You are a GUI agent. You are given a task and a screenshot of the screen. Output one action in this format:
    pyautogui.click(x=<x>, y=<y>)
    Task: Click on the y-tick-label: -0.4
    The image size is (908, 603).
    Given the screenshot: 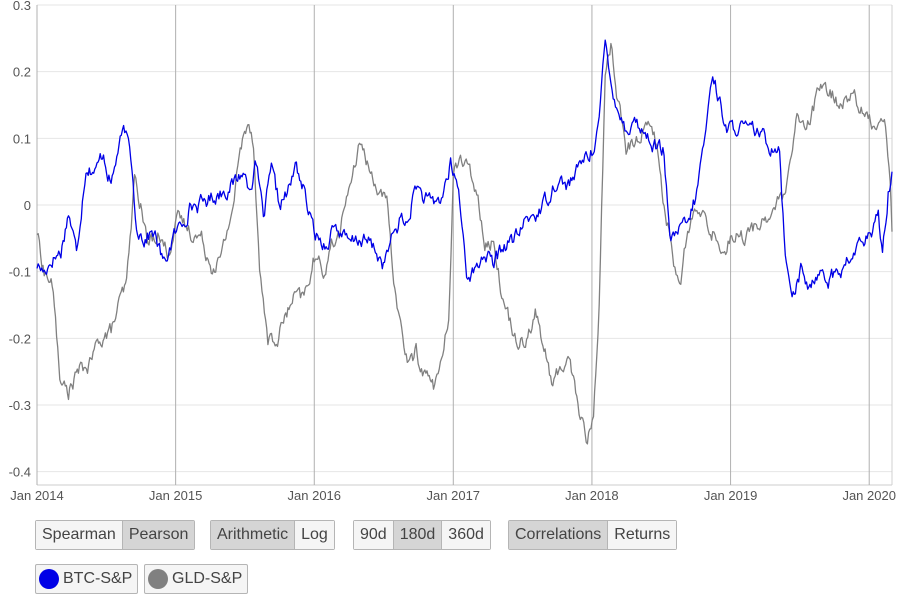 What is the action you would take?
    pyautogui.click(x=20, y=472)
    